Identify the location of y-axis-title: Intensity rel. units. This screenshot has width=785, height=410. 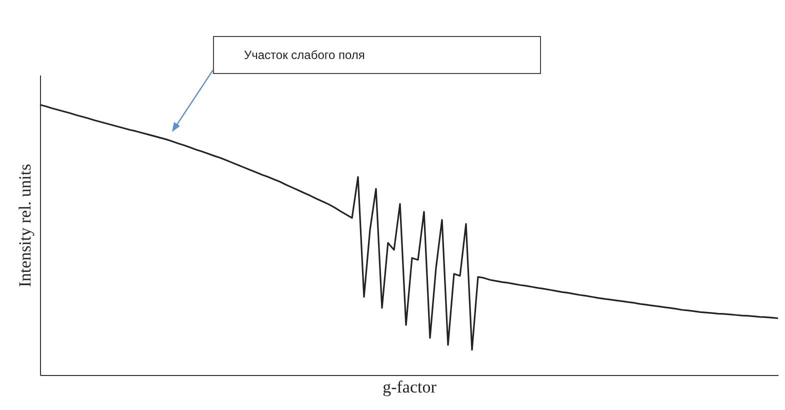
(25, 226).